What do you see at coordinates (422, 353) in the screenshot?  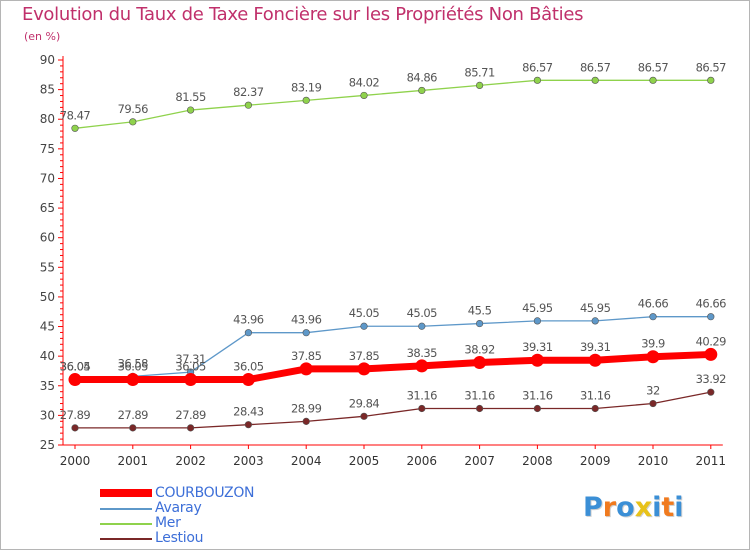 I see `data-label-courbouzon: 38.35` at bounding box center [422, 353].